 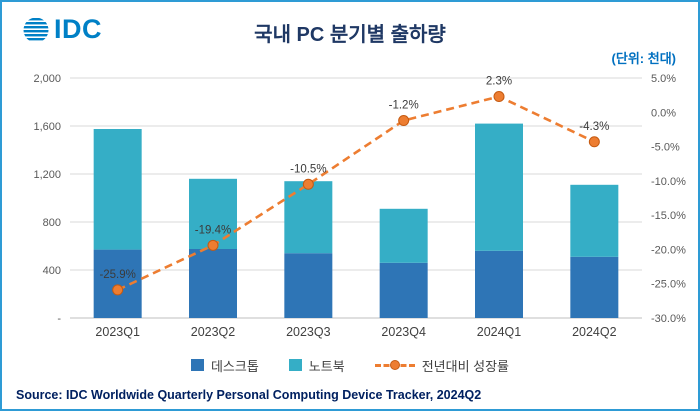 I want to click on bar-notebook-2023Q2, so click(x=213, y=213).